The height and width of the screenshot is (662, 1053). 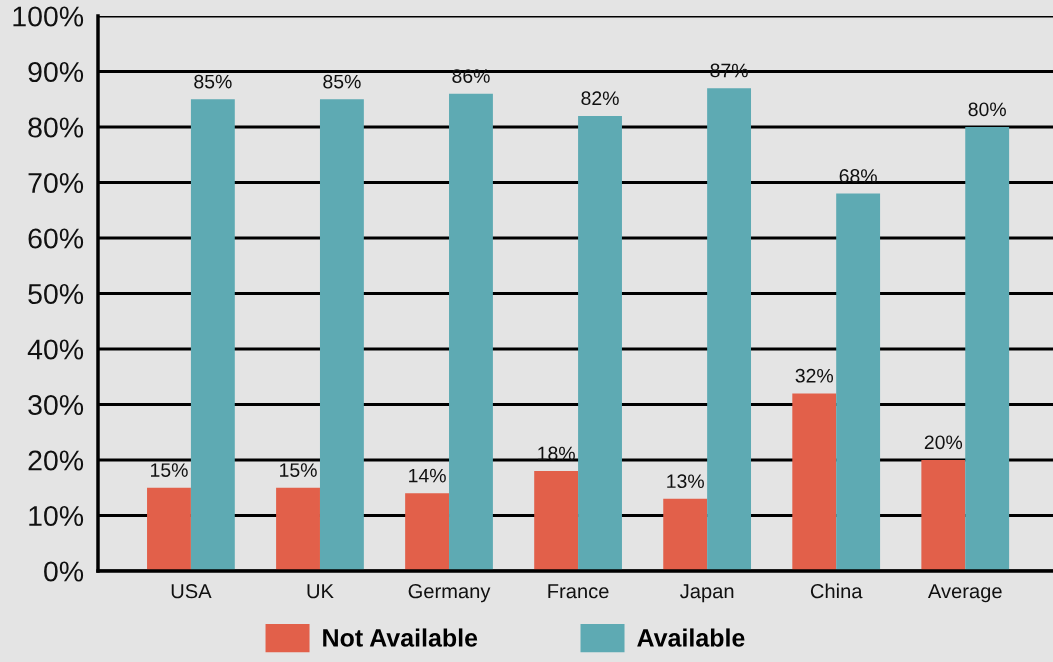 What do you see at coordinates (56, 460) in the screenshot?
I see `y-tick-label: 20%` at bounding box center [56, 460].